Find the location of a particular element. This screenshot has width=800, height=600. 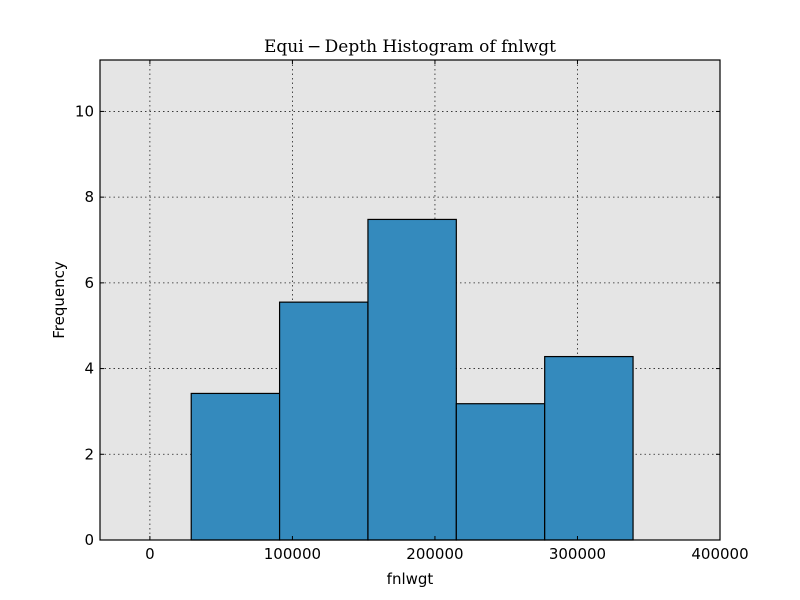

y-tick-label: 6 is located at coordinates (89, 283).